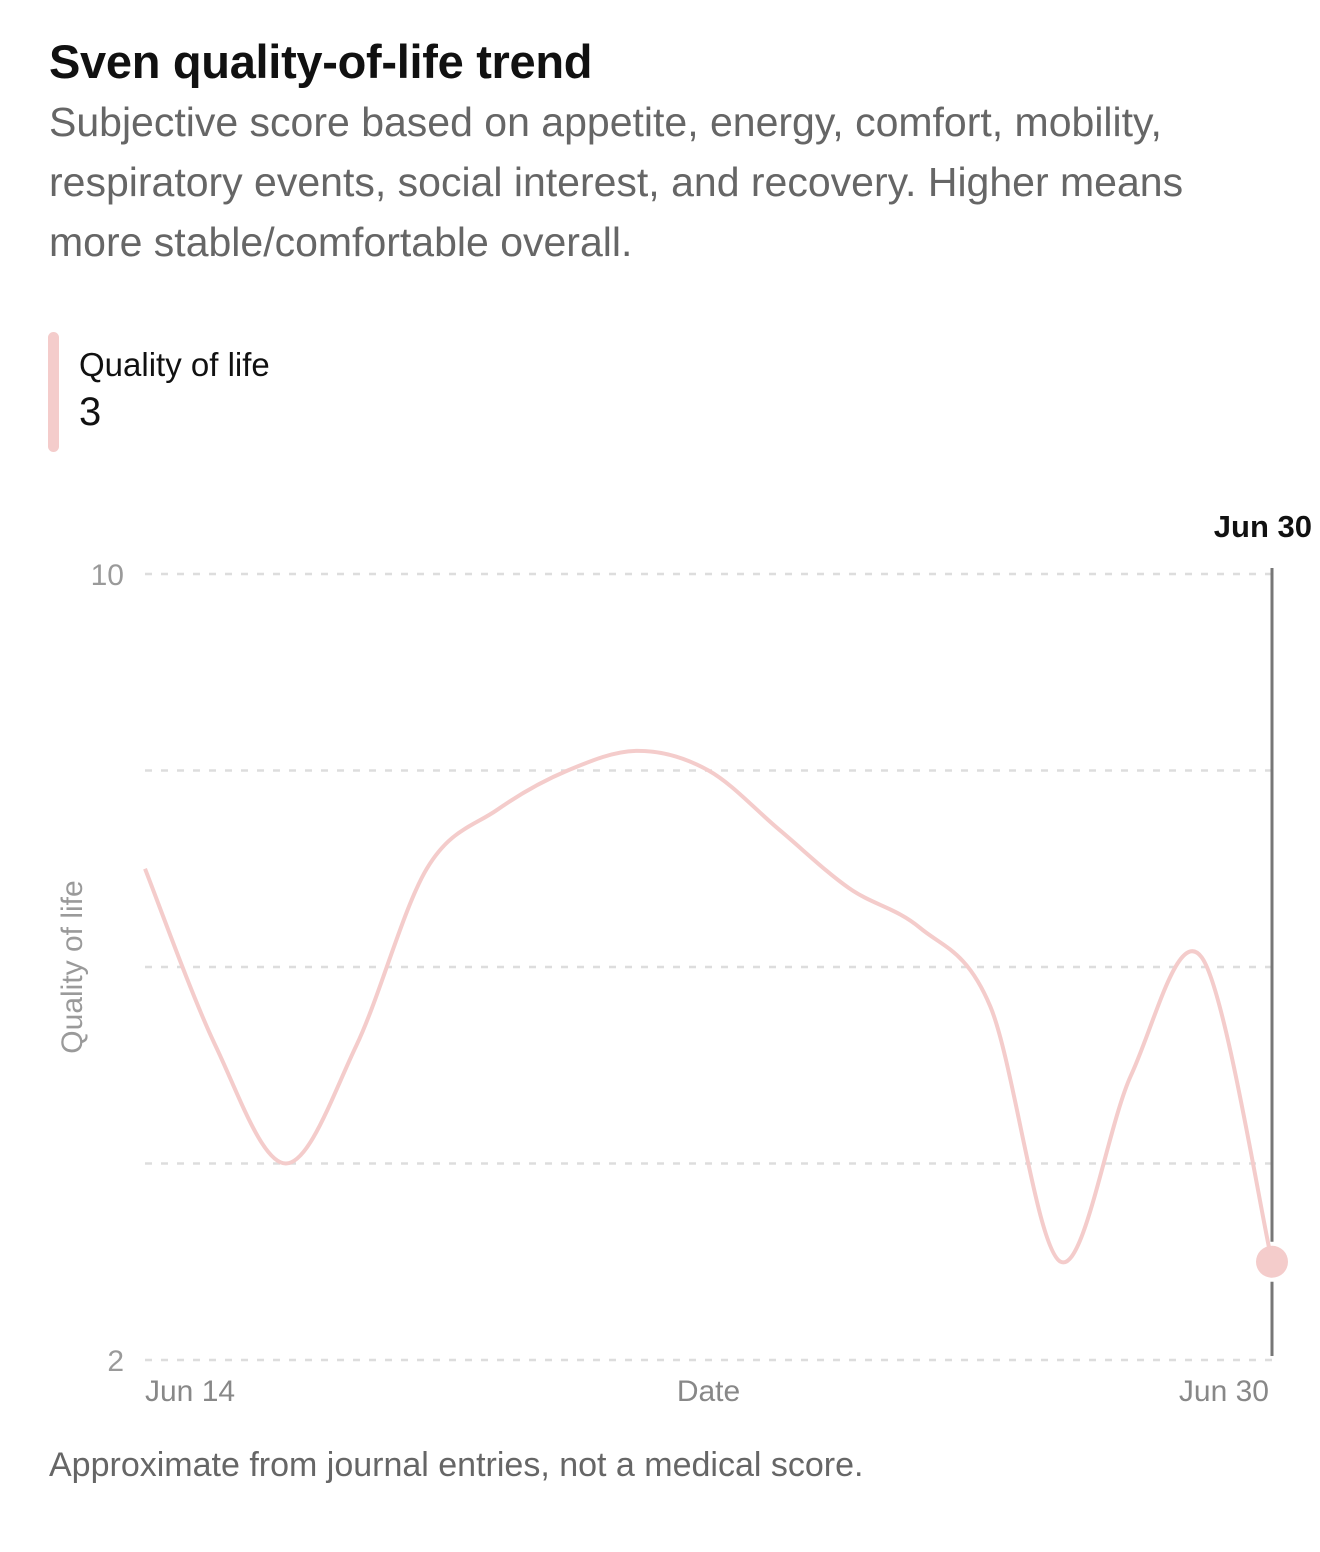 This screenshot has width=1320, height=1552. Describe the element at coordinates (53, 392) in the screenshot. I see `legend-color-bar` at that location.